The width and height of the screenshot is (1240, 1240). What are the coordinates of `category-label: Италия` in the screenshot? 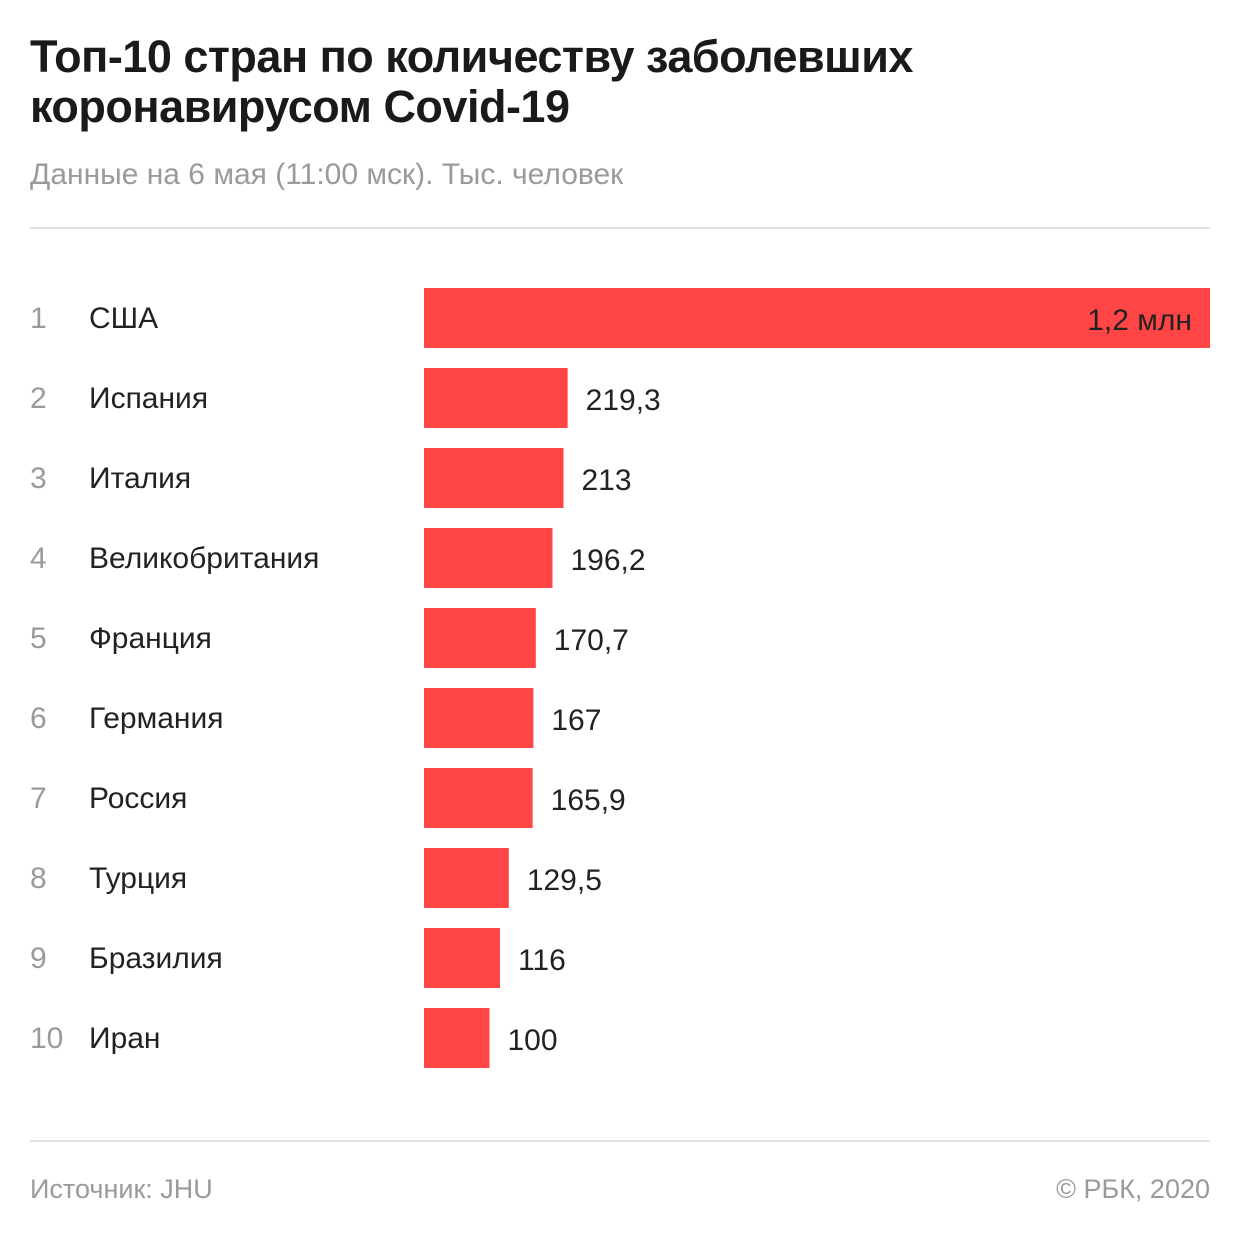 It's located at (140, 478).